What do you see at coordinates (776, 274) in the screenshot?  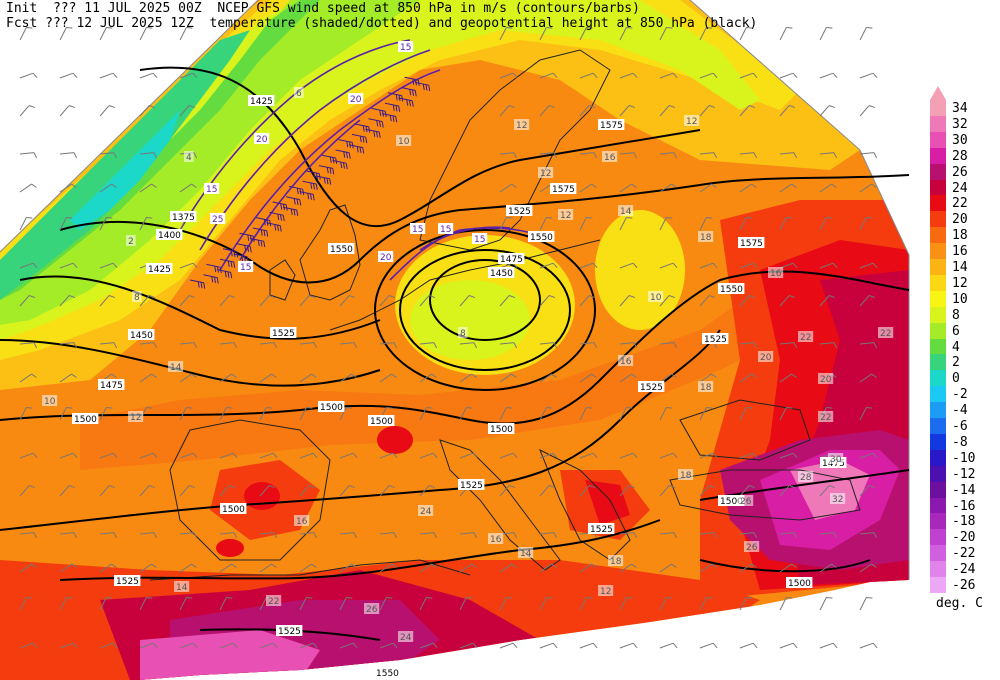 I see `map-label: 16` at bounding box center [776, 274].